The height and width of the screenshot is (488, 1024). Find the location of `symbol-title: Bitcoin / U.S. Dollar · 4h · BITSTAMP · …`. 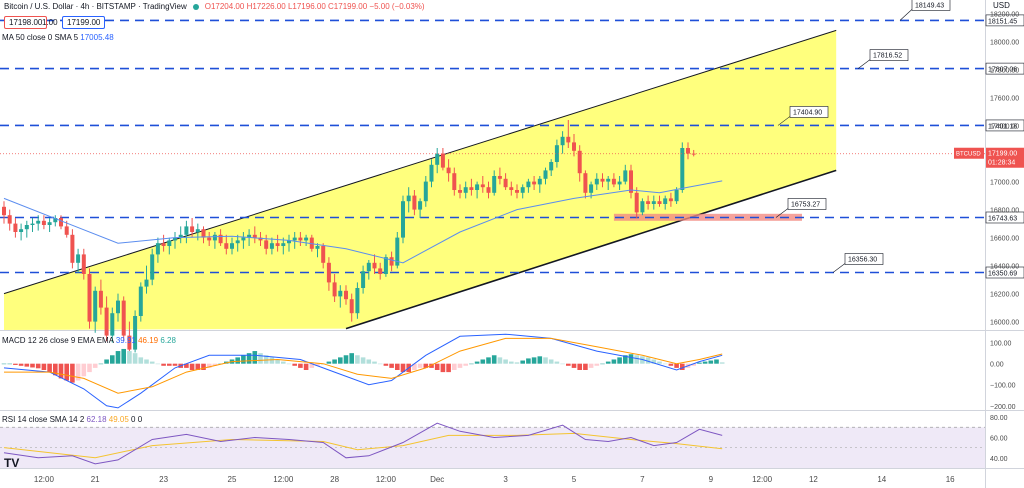

symbol-title: Bitcoin / U.S. Dollar · 4h · BITSTAMP · … is located at coordinates (95, 6).